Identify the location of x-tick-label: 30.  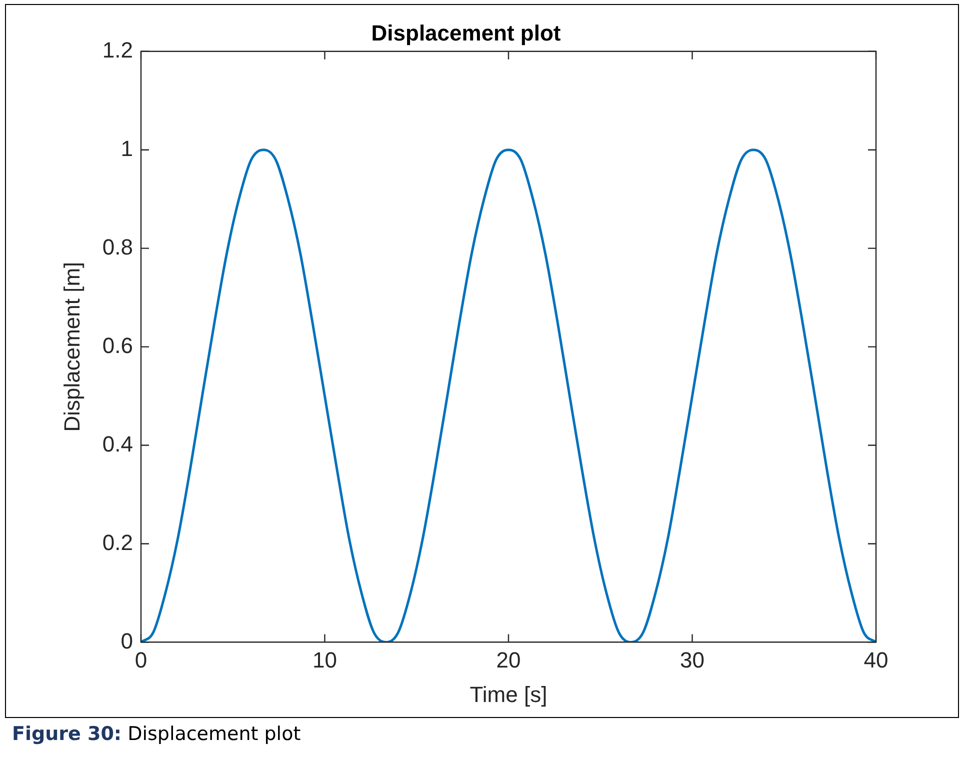
(692, 659).